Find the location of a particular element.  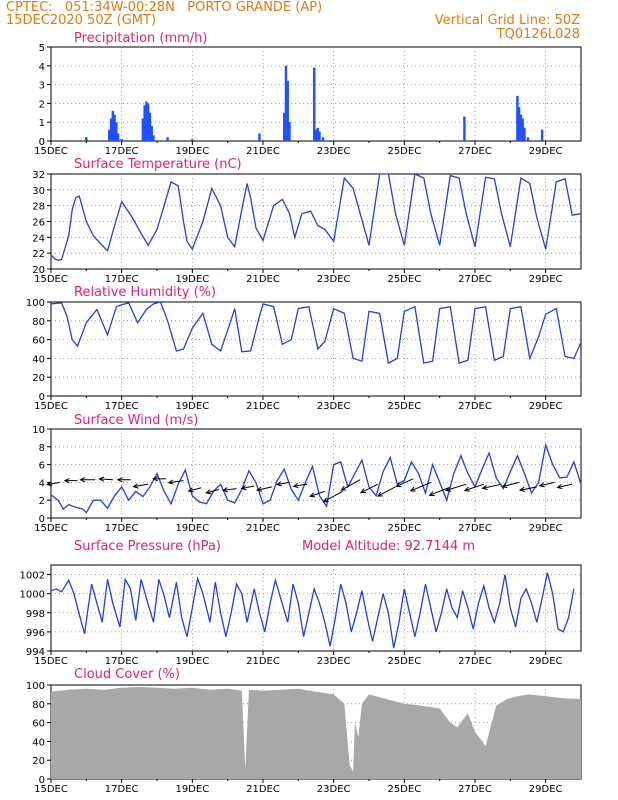

panel-title: Surface Wind (m/s) is located at coordinates (136, 420).